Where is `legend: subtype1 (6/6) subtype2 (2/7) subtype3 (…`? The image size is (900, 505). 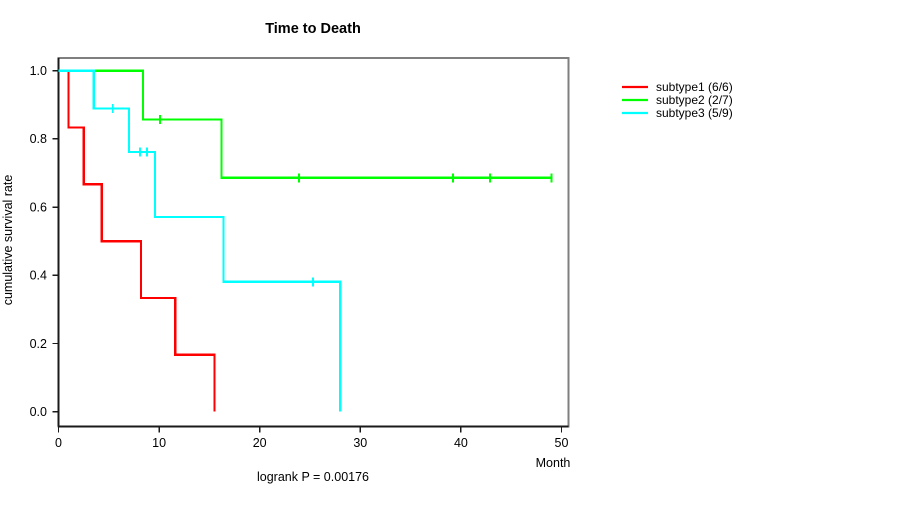 legend: subtype1 (6/6) subtype2 (2/7) subtype3 (… is located at coordinates (677, 100).